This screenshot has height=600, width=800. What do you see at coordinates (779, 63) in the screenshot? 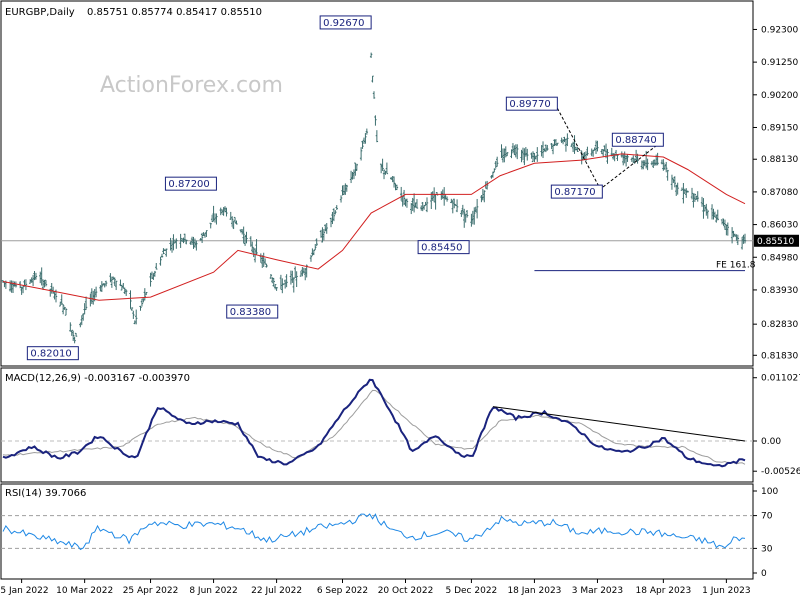
I see `price-y-tick-label: 0.91250` at bounding box center [779, 63].